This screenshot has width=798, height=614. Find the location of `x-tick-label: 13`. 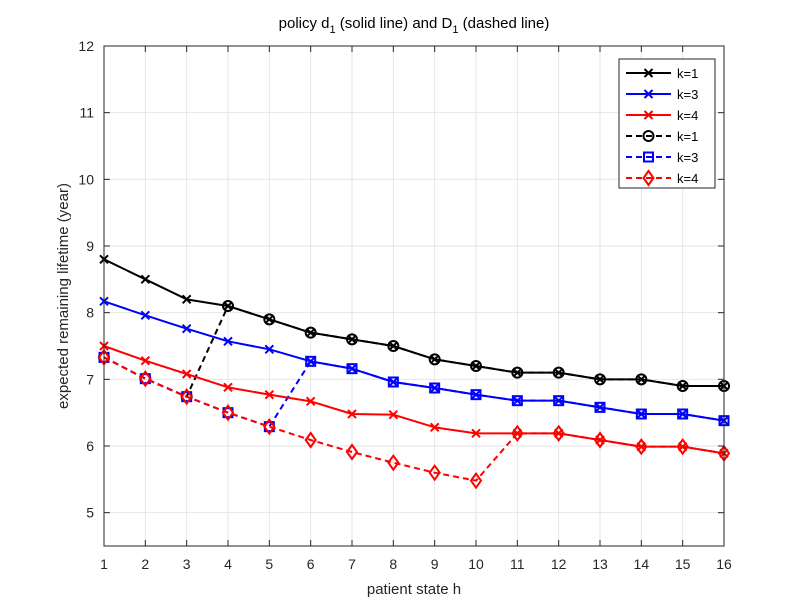

x-tick-label: 13 is located at coordinates (600, 564).